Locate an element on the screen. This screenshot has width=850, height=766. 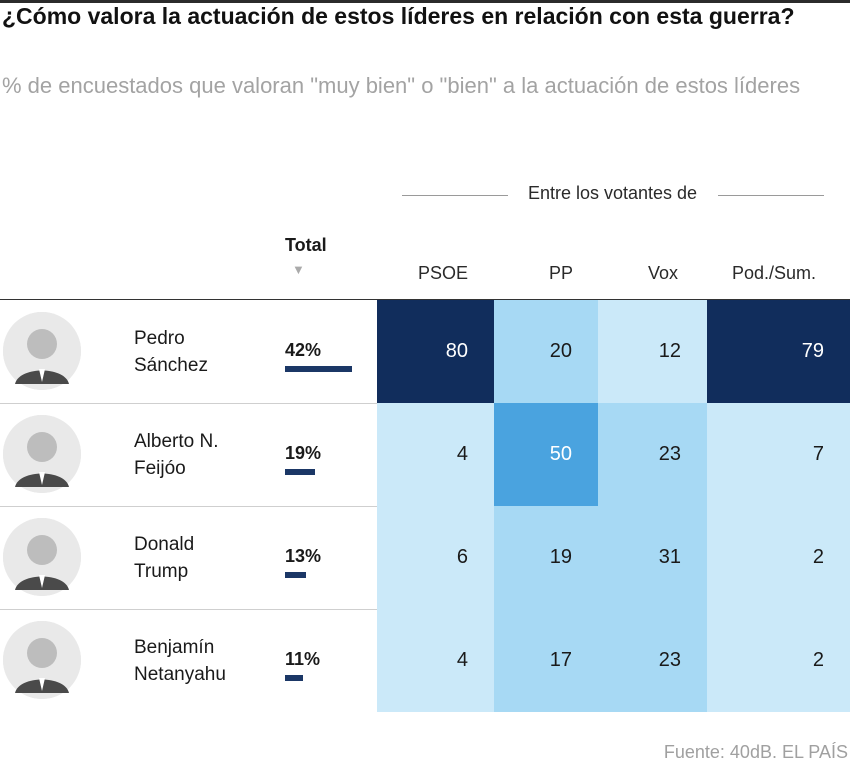
cell-value: 79 is located at coordinates (812, 351).